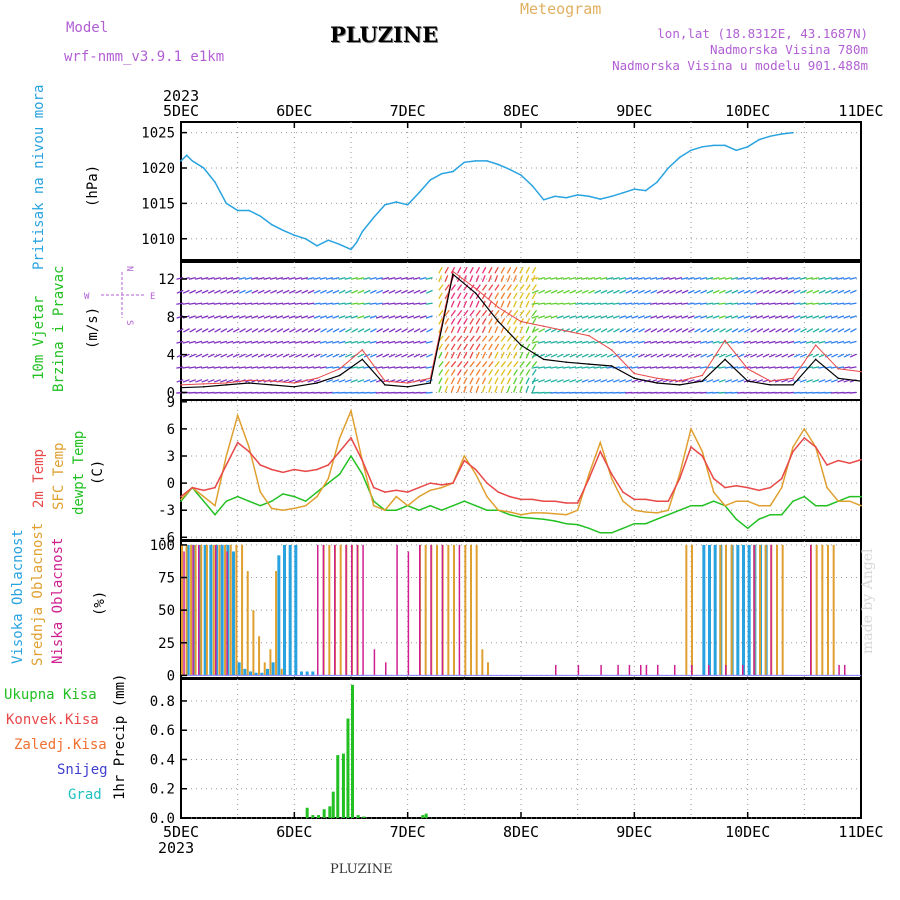 The height and width of the screenshot is (900, 900). What do you see at coordinates (158, 240) in the screenshot?
I see `y-tick-label: 1010` at bounding box center [158, 240].